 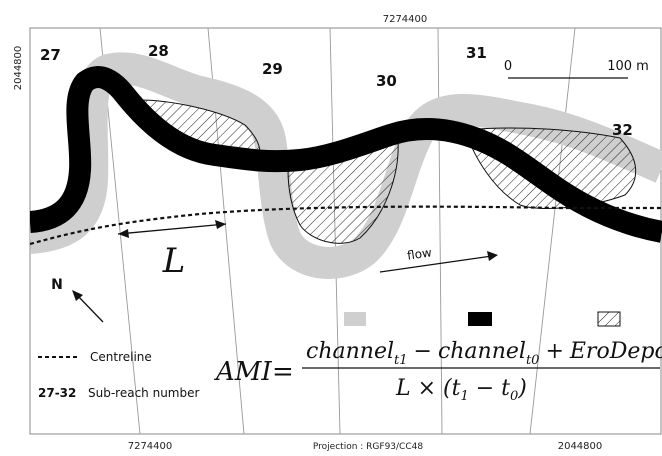 What do you see at coordinates (386, 81) in the screenshot?
I see `reach-number: 30` at bounding box center [386, 81].